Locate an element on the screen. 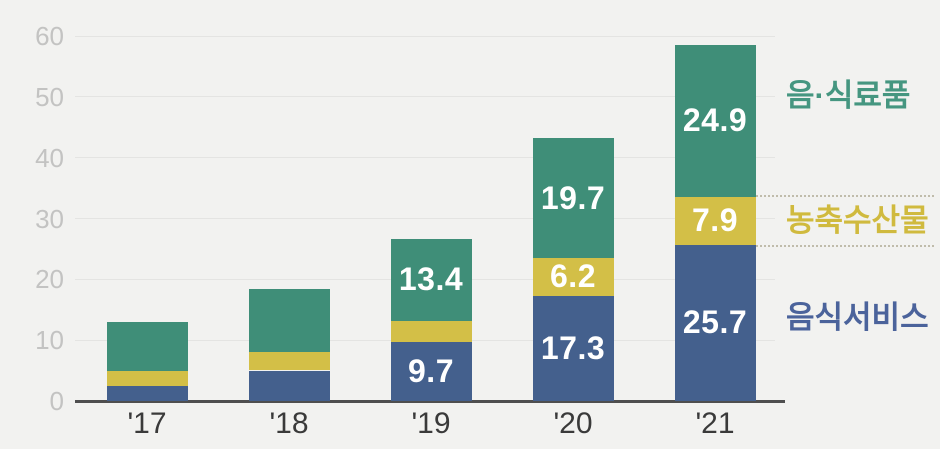 The image size is (940, 449). bar-value-label: 6.2 is located at coordinates (573, 276).